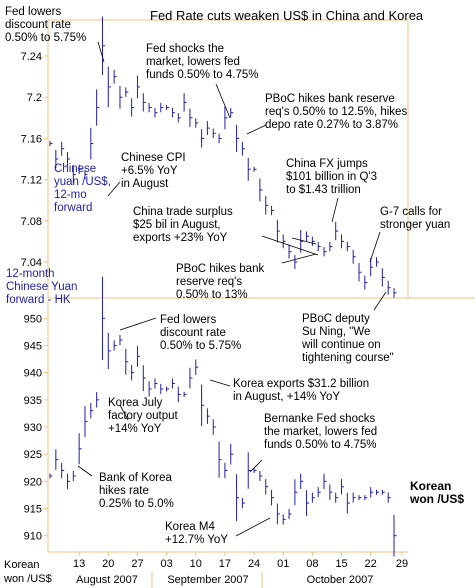  Describe the element at coordinates (437, 492) in the screenshot. I see `won-series-label: Korean won /US$` at that location.